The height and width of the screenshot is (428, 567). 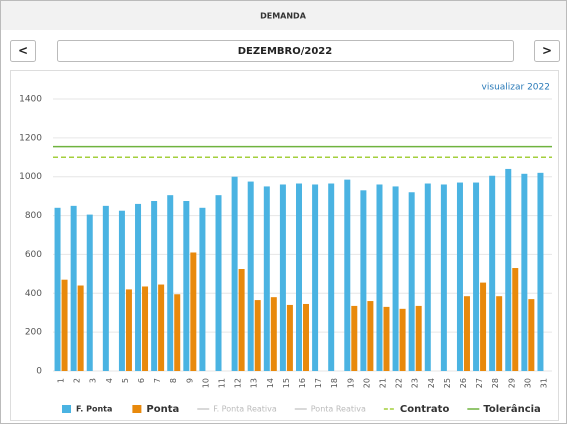 I want to click on x-tick-label: 16, so click(x=302, y=383).